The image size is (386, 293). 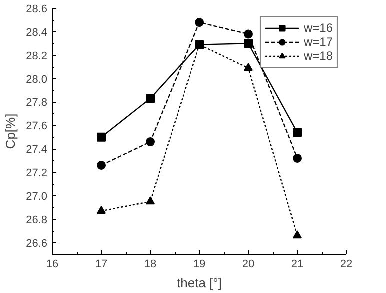 What do you see at coordinates (37, 80) in the screenshot?
I see `y-tick-label: 28.0` at bounding box center [37, 80].